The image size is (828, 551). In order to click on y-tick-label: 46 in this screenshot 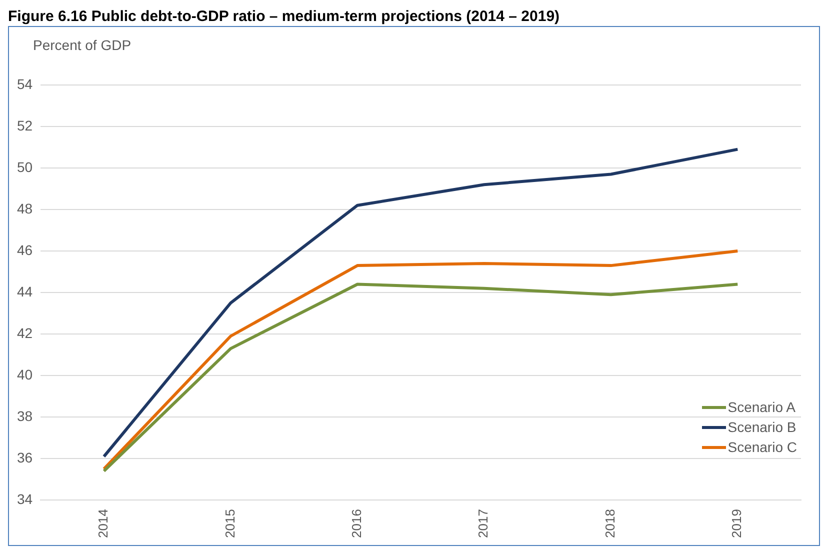, I will do `click(24, 250)`.